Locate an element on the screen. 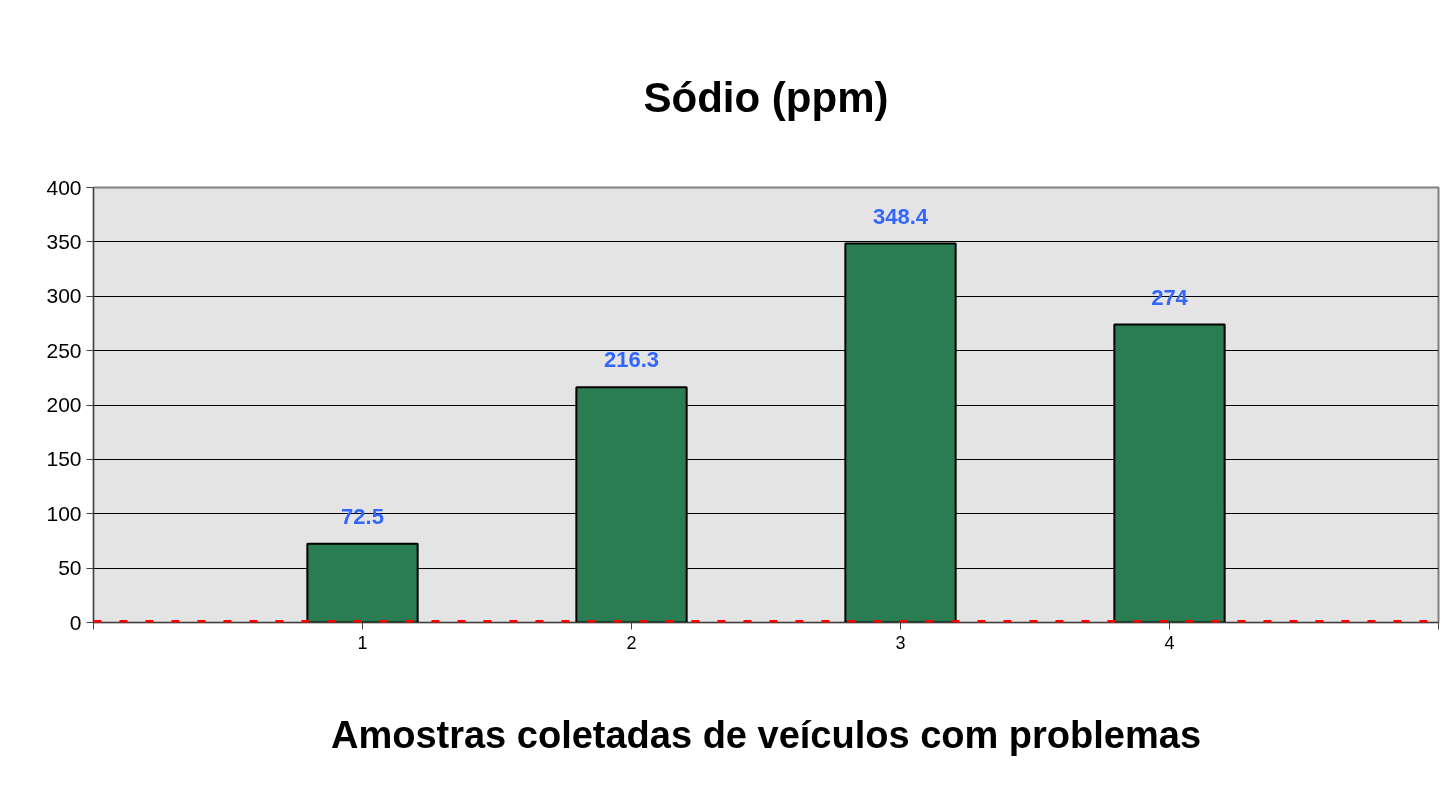 The width and height of the screenshot is (1456, 799). y-tick-label: 300 is located at coordinates (64, 296).